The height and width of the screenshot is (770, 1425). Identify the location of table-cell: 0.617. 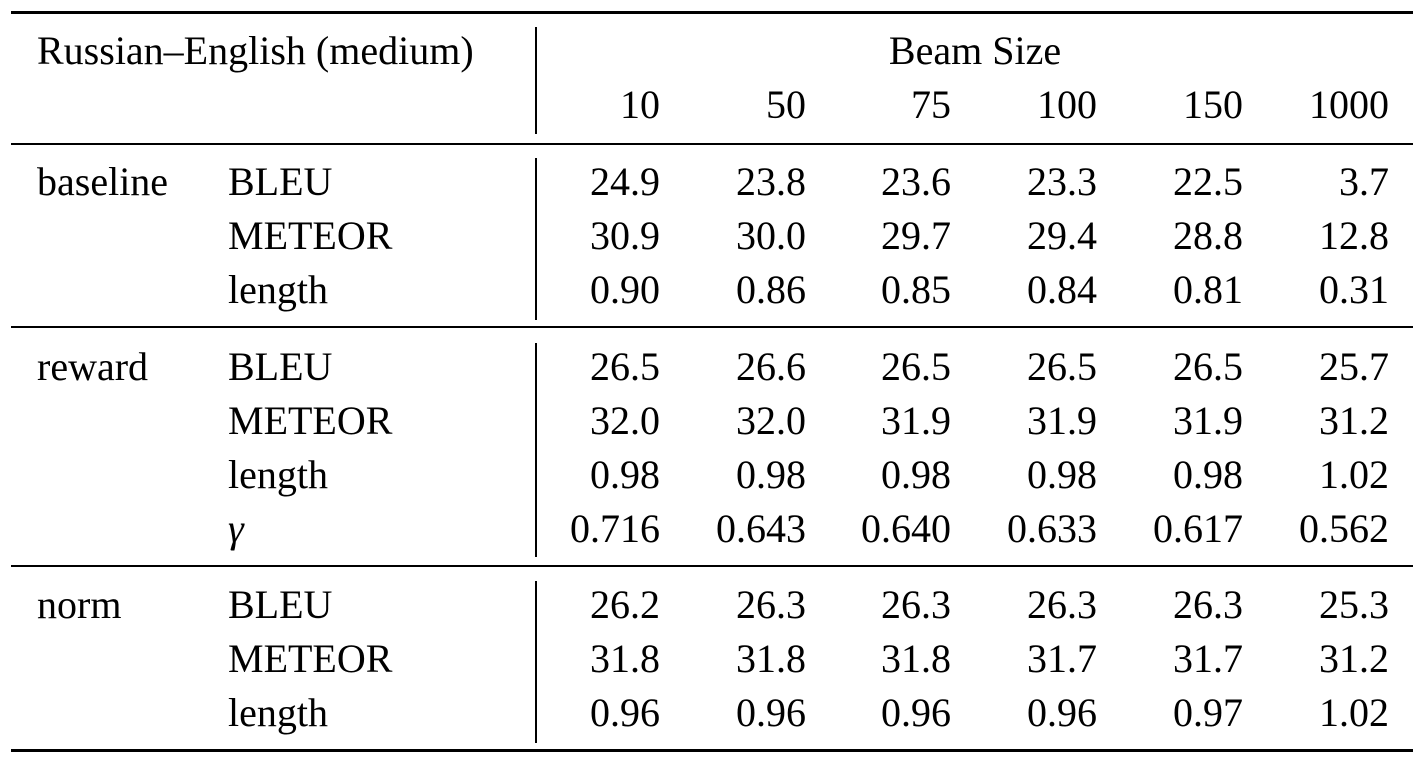
(1198, 528).